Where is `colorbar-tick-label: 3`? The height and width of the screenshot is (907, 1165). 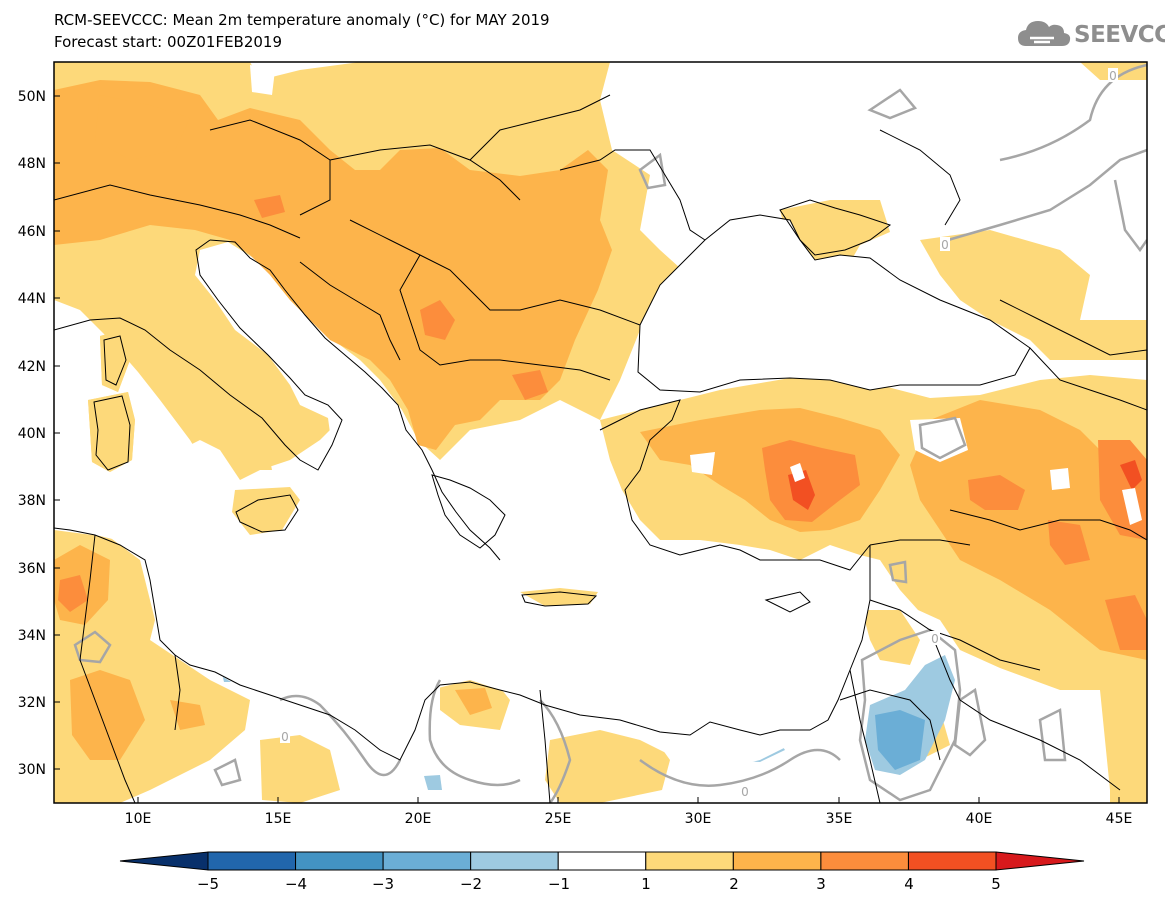
colorbar-tick-label: 3 is located at coordinates (821, 884).